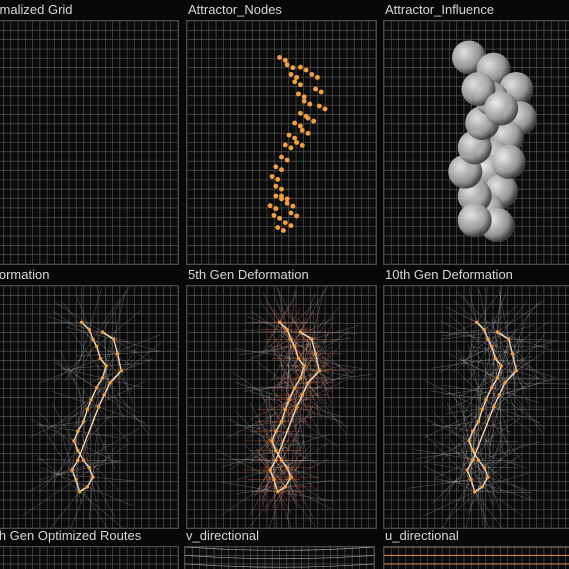 This screenshot has height=569, width=569. I want to click on attractor-influence-svg, so click(476, 142).